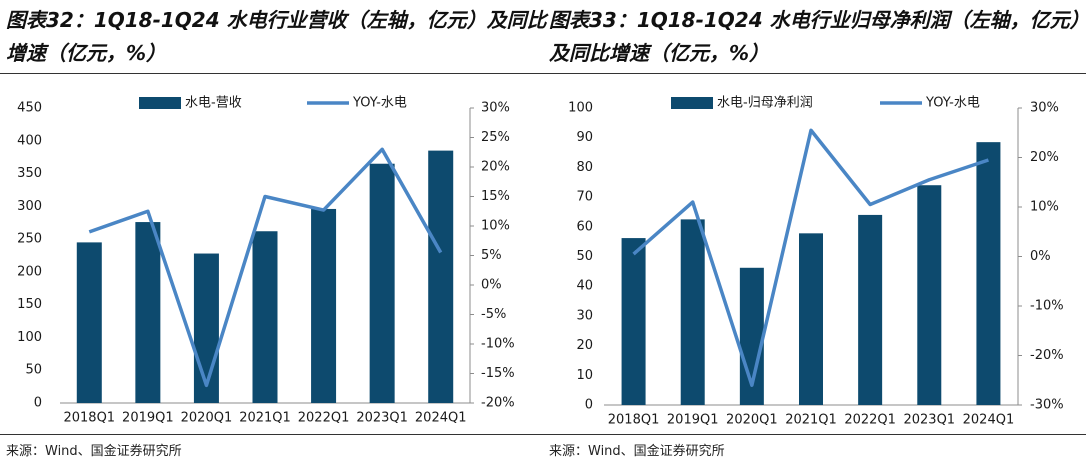  I want to click on left-y-tick-label: 150, so click(29, 304).